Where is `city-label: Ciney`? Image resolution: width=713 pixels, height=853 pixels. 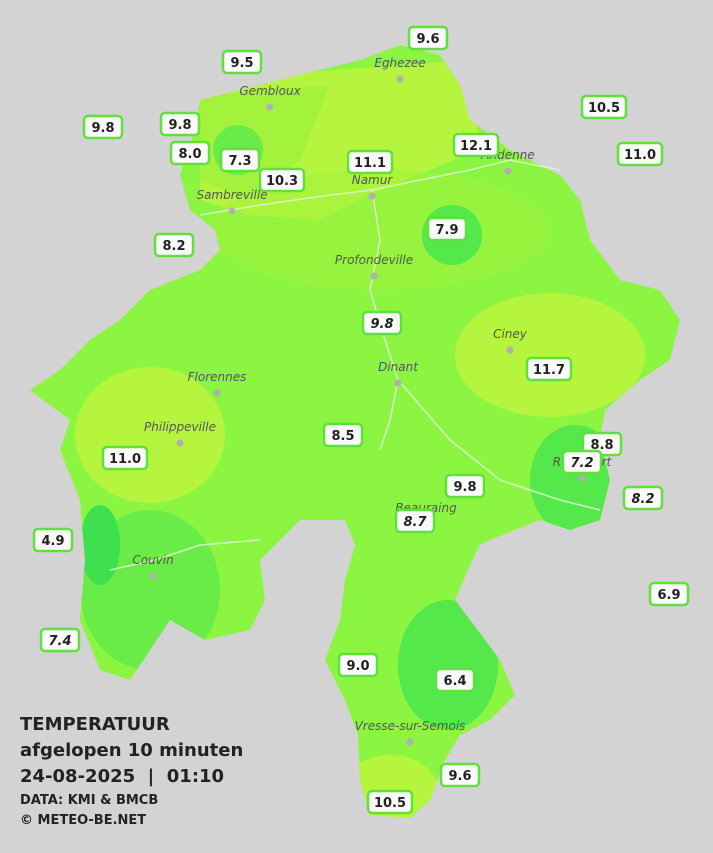
city-label: Ciney is located at coordinates (510, 334).